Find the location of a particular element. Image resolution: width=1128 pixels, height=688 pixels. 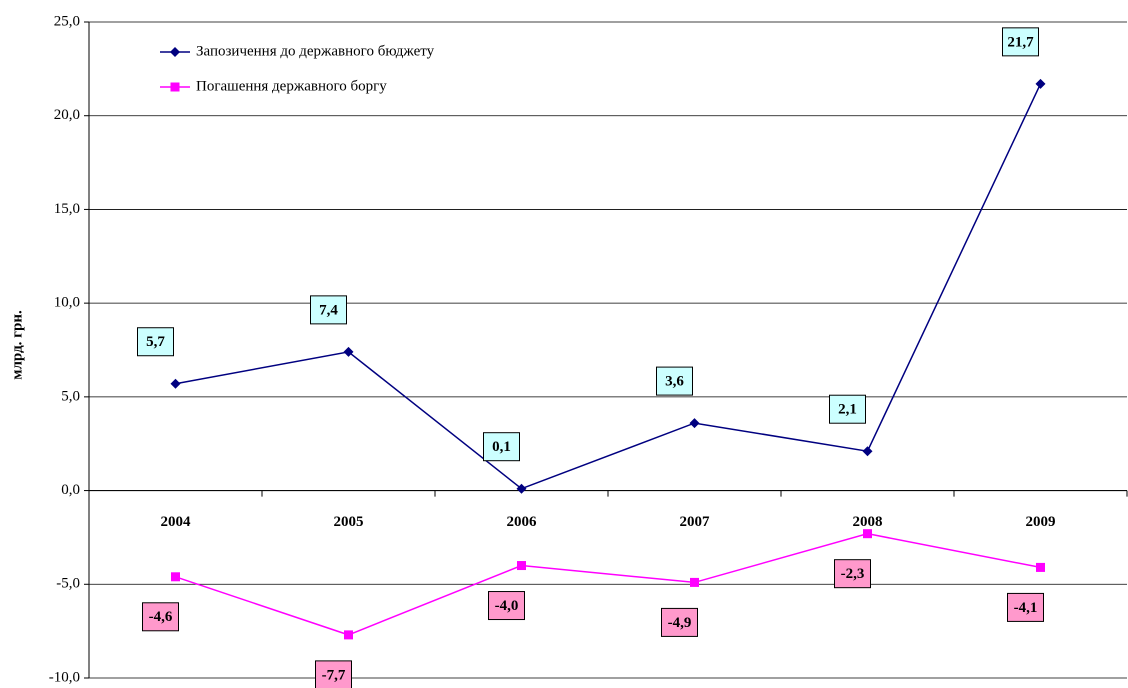

data-label: -4,1 is located at coordinates (1026, 608).